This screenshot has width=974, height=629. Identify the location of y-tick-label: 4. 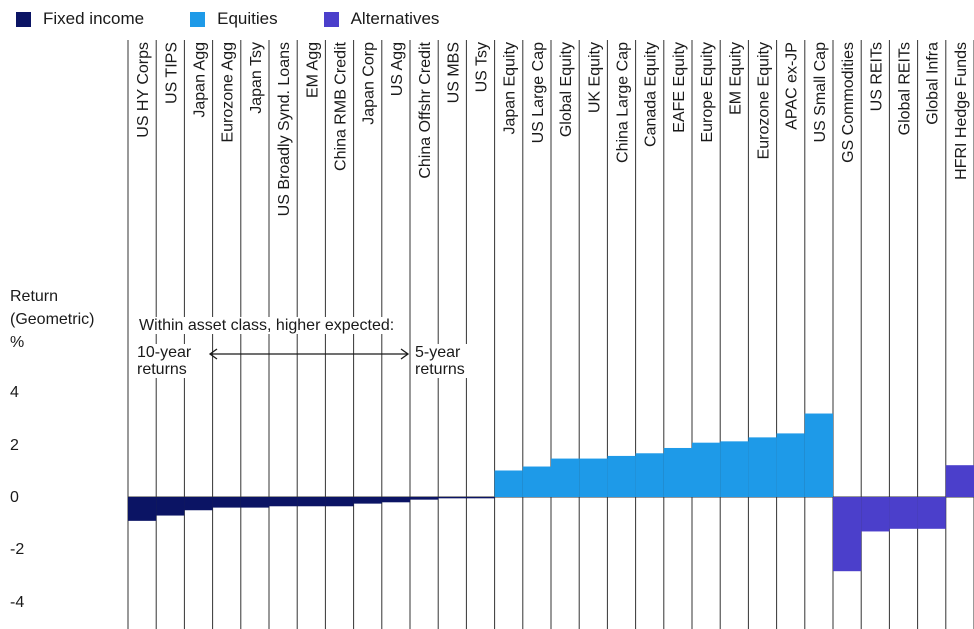
(14, 392).